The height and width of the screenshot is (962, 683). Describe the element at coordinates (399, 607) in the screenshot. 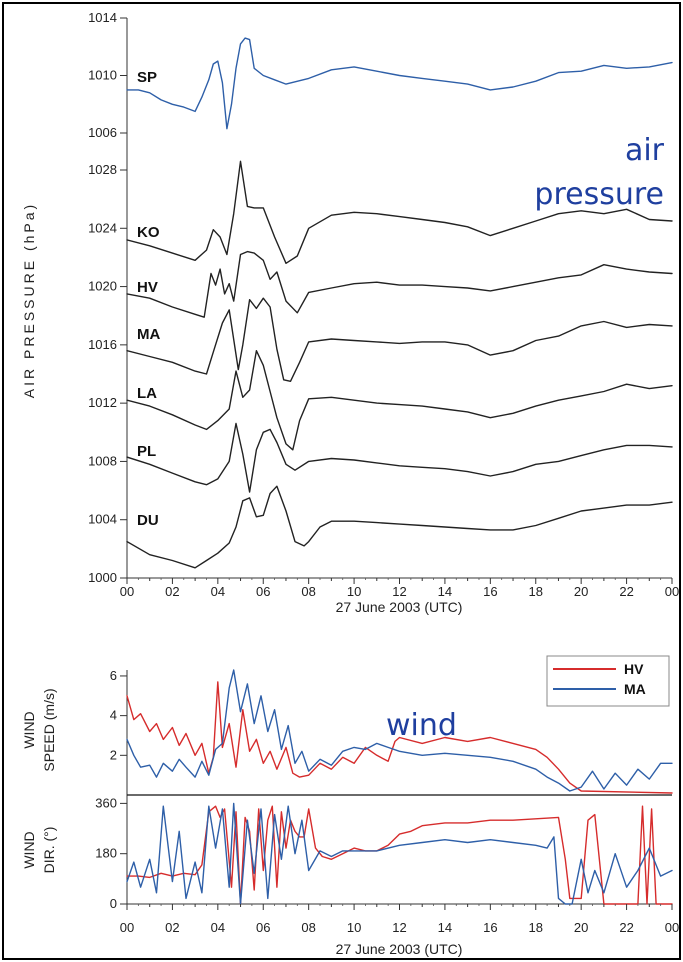

I see `pressure-x-axis-title: 27 June 2003 (UTC)` at that location.